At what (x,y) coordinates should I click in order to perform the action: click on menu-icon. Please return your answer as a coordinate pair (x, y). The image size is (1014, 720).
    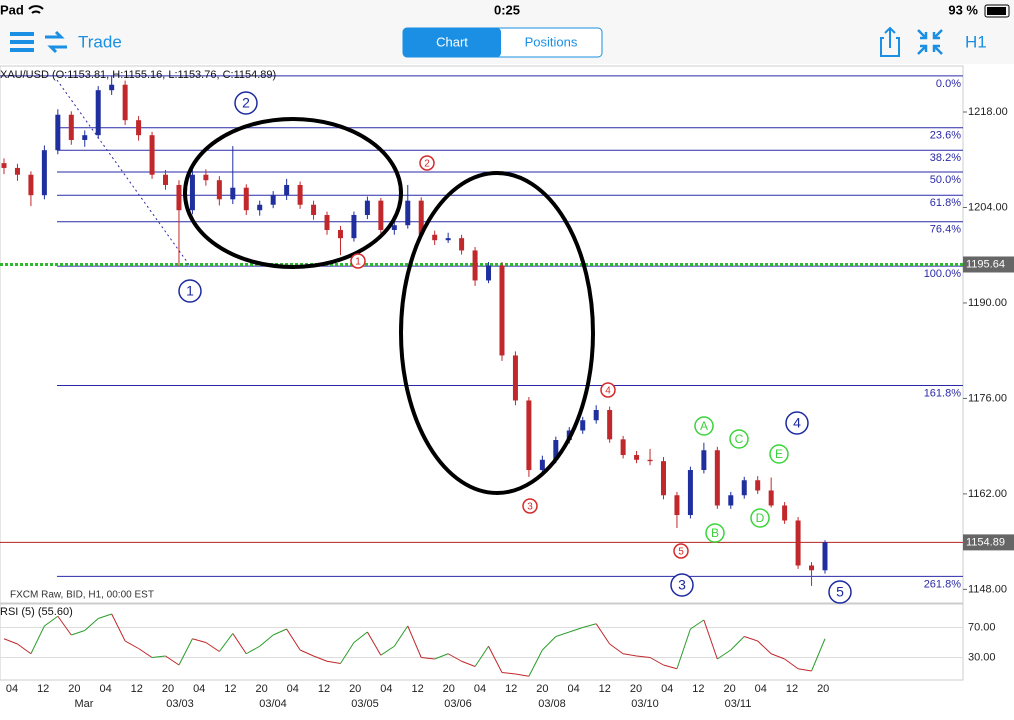
    Looking at the image, I should click on (22, 42).